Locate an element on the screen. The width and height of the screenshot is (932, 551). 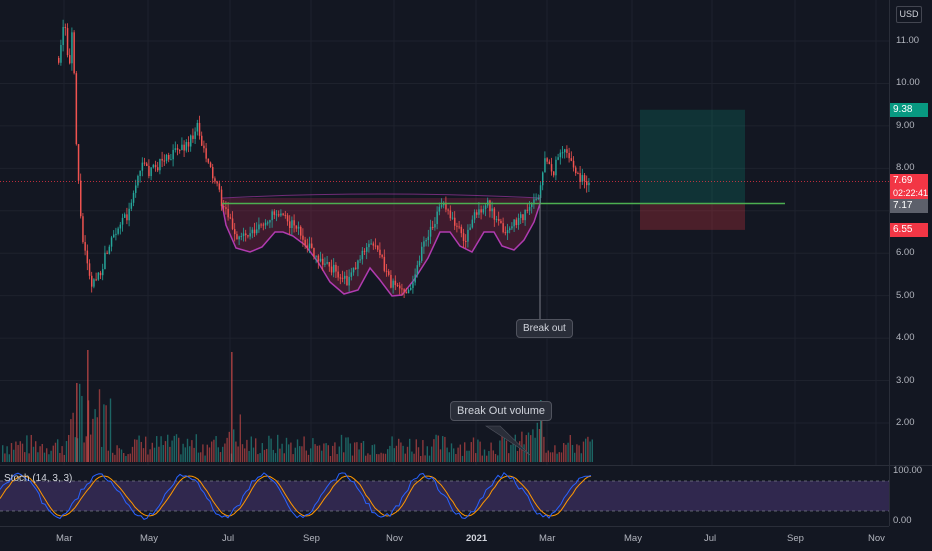
stoch-k-line is located at coordinates (296, 495).